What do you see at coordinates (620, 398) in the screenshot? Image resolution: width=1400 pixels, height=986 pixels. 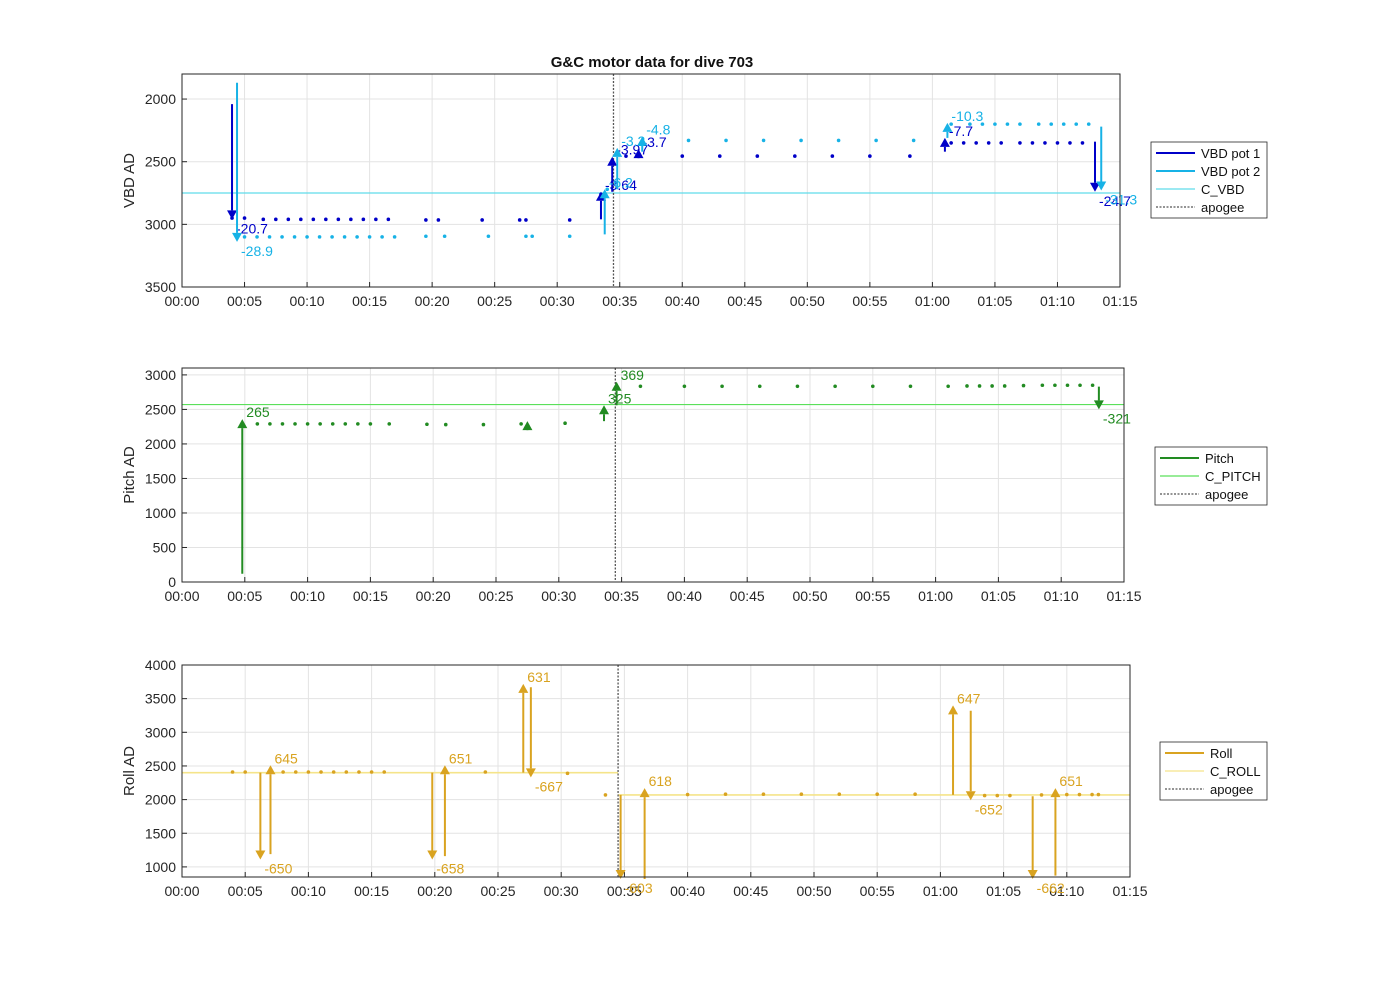 I see `move-label: 325` at bounding box center [620, 398].